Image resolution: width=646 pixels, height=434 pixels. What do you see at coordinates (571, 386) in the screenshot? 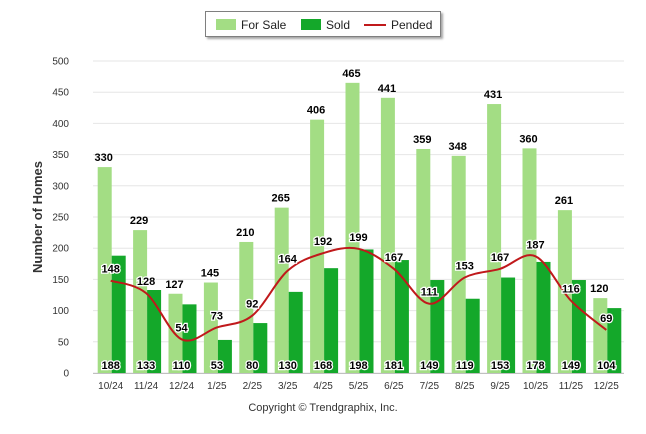
I see `x-tick-label: 11/25` at bounding box center [571, 386].